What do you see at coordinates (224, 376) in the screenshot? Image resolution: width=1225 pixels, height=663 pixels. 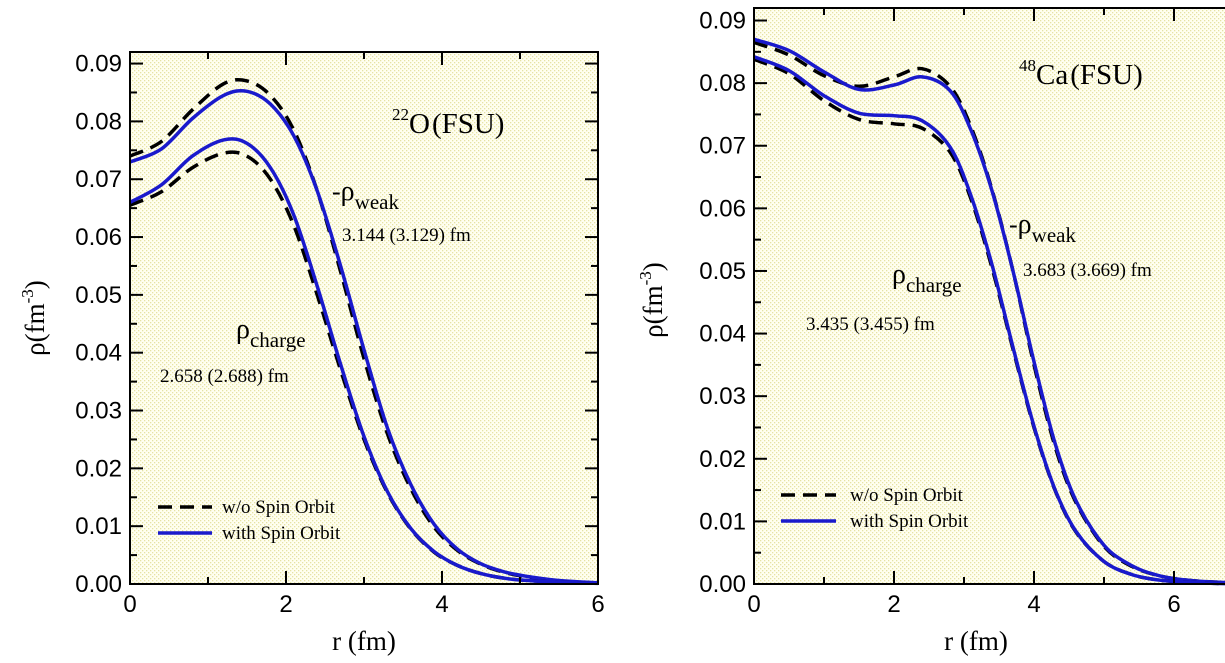 I see `charge-radius-value: 2.658 (2.688) fm` at bounding box center [224, 376].